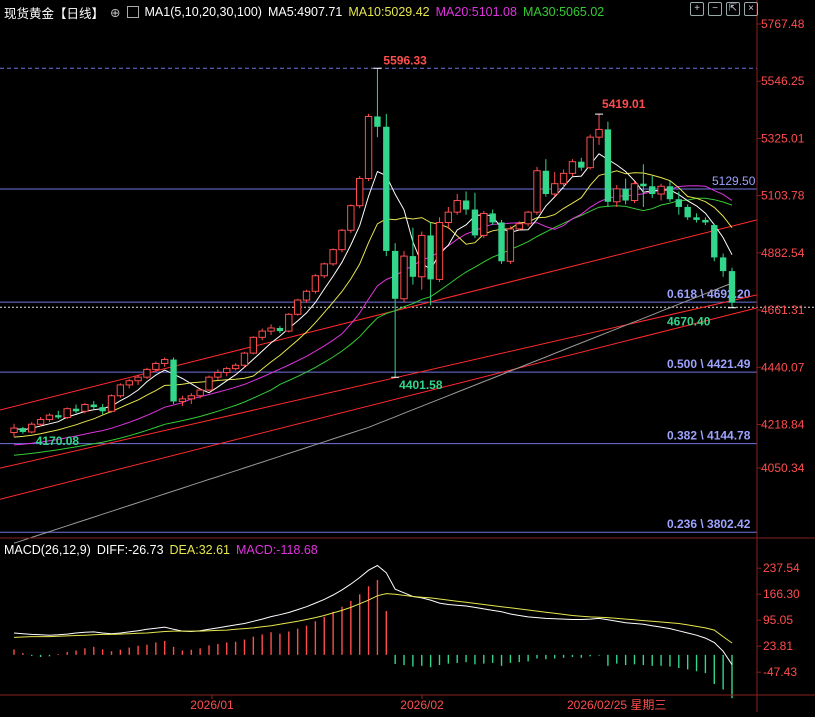 The image size is (815, 717). What do you see at coordinates (616, 705) in the screenshot?
I see `time-tick-label: 2026/02/25 星期三` at bounding box center [616, 705].